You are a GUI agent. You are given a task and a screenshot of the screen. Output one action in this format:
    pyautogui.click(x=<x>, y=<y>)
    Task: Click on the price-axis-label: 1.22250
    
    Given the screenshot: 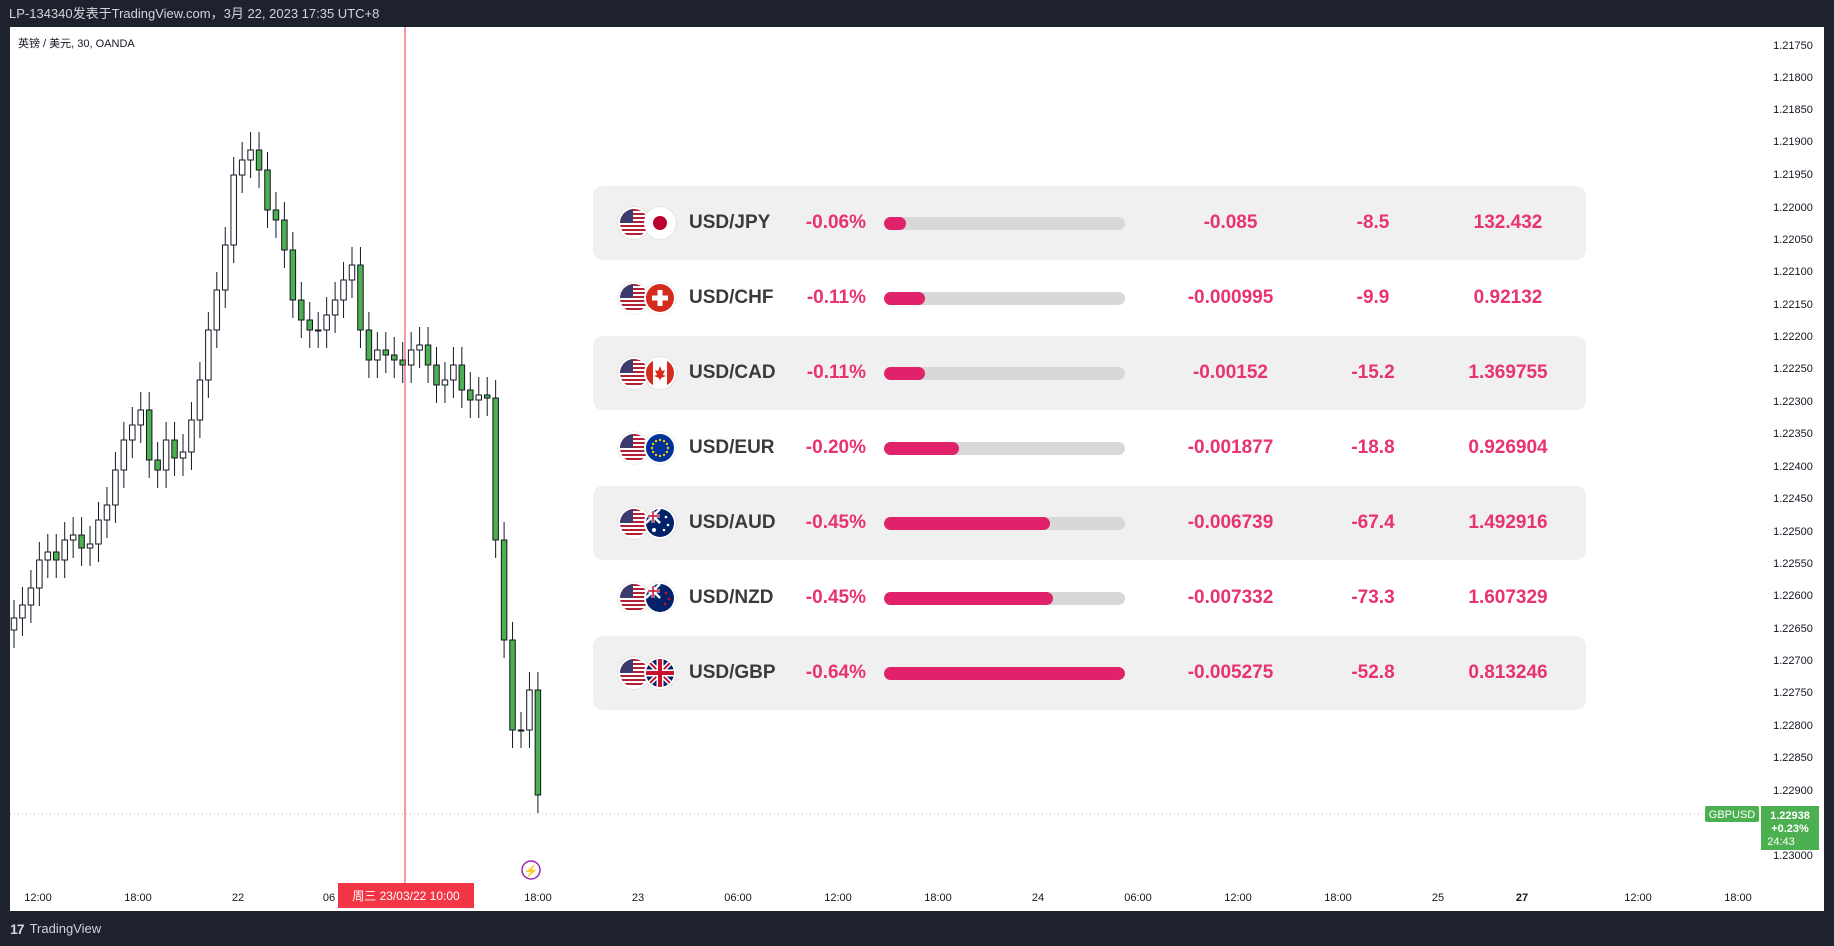 What is the action you would take?
    pyautogui.click(x=1793, y=369)
    